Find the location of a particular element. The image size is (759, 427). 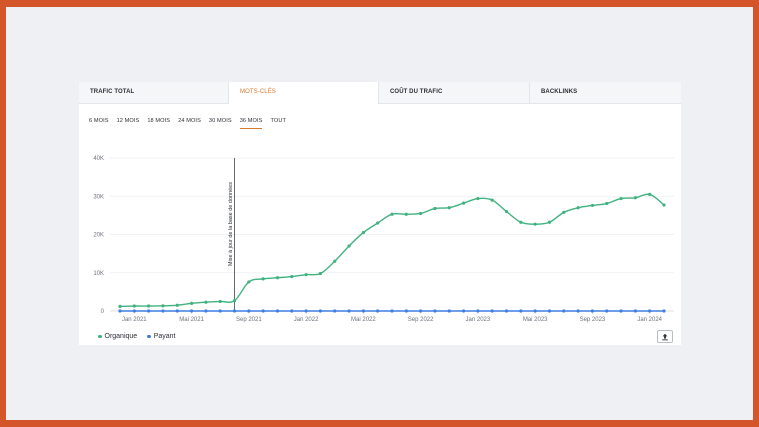

legend-item-payant: Payant is located at coordinates (161, 336).